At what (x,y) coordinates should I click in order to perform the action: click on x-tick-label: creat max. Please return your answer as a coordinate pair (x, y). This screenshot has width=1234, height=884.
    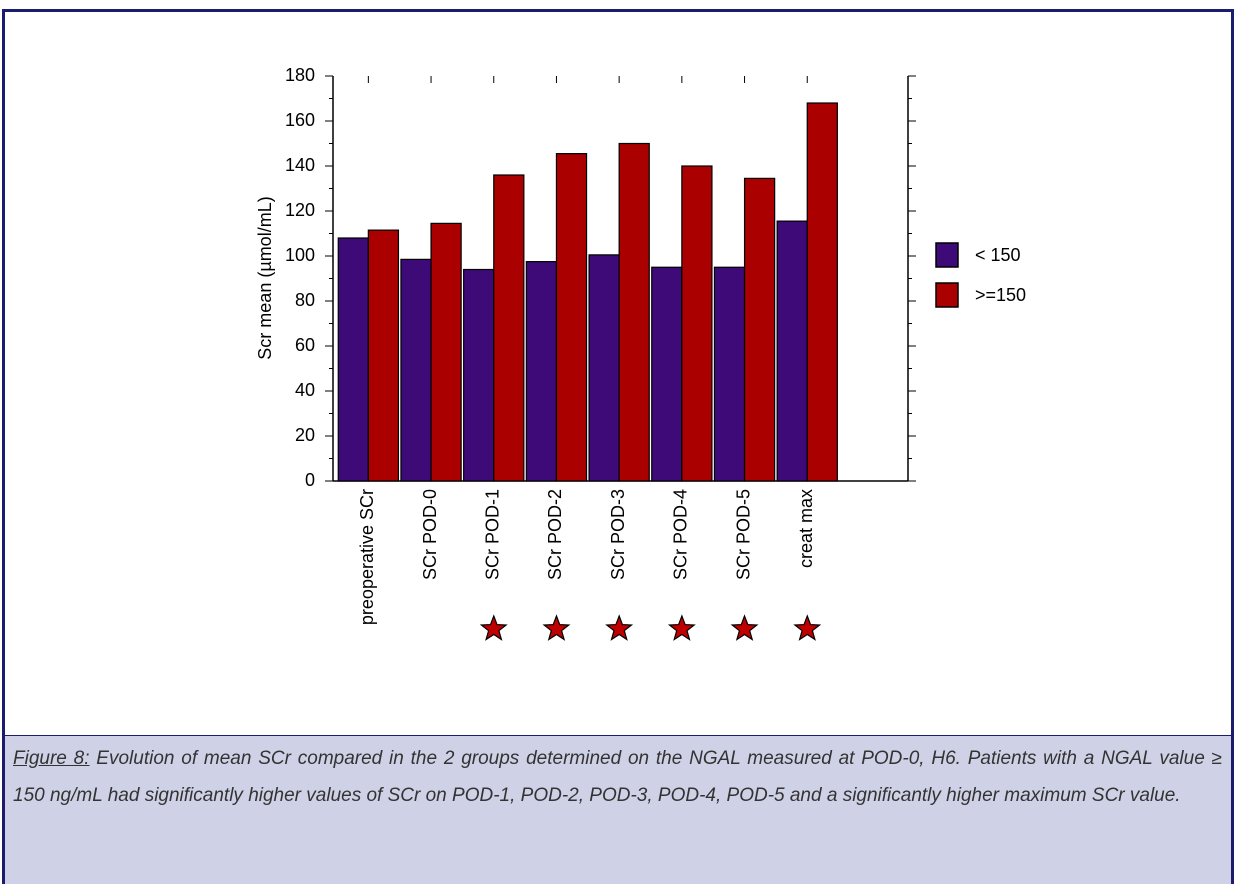
    Looking at the image, I should click on (806, 528).